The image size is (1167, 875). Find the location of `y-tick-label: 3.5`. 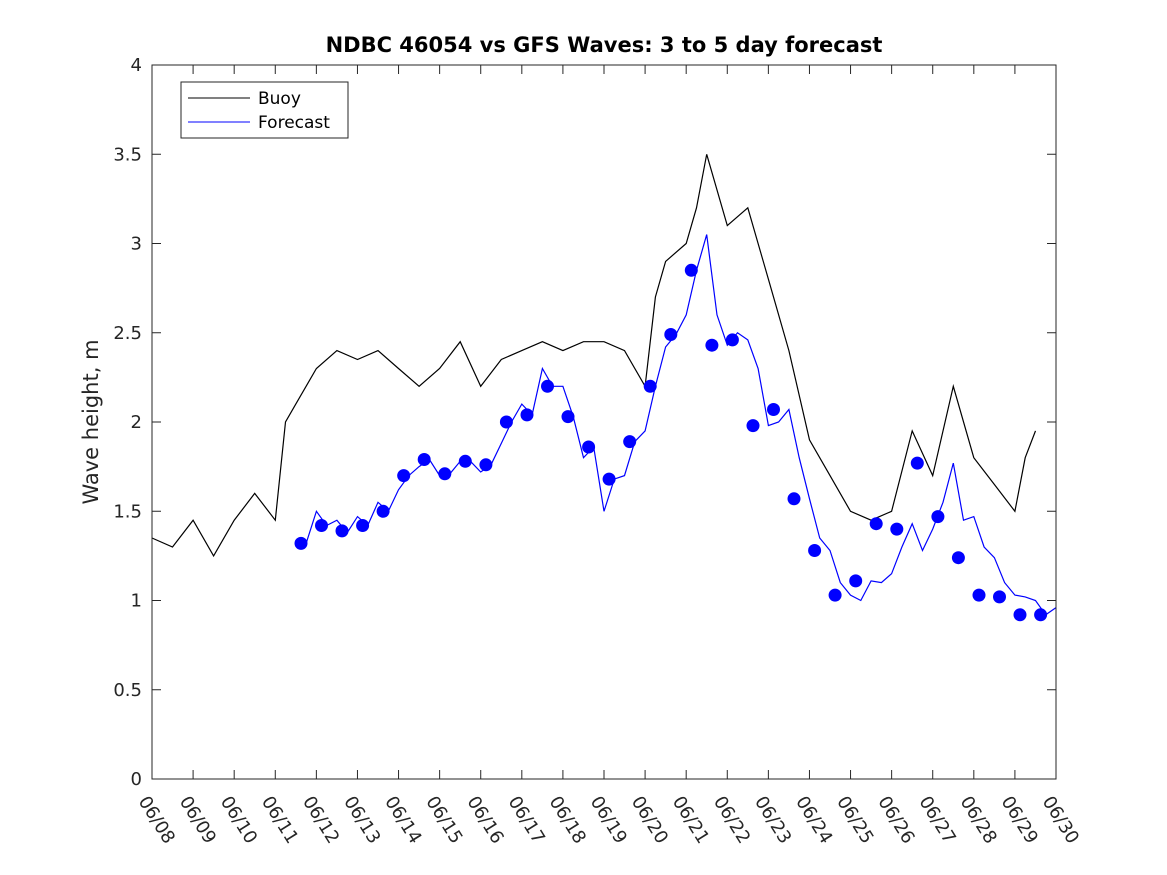

y-tick-label: 3.5 is located at coordinates (127, 154).